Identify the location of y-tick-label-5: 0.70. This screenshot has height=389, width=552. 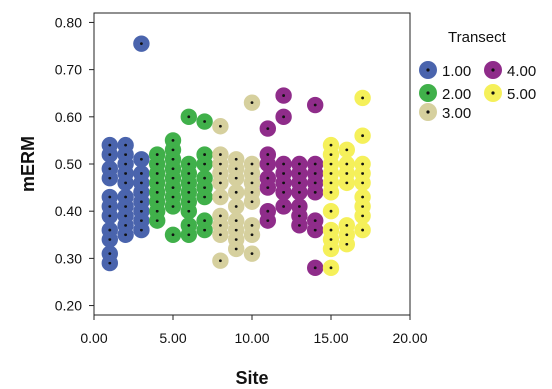
(68, 70).